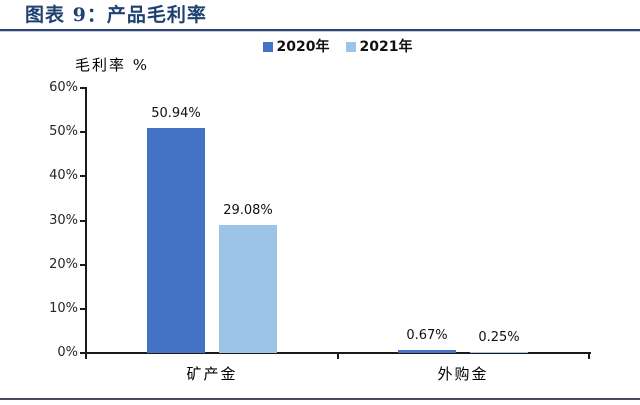 Image resolution: width=640 pixels, height=405 pixels. I want to click on bar-value-label: 0.67%, so click(427, 335).